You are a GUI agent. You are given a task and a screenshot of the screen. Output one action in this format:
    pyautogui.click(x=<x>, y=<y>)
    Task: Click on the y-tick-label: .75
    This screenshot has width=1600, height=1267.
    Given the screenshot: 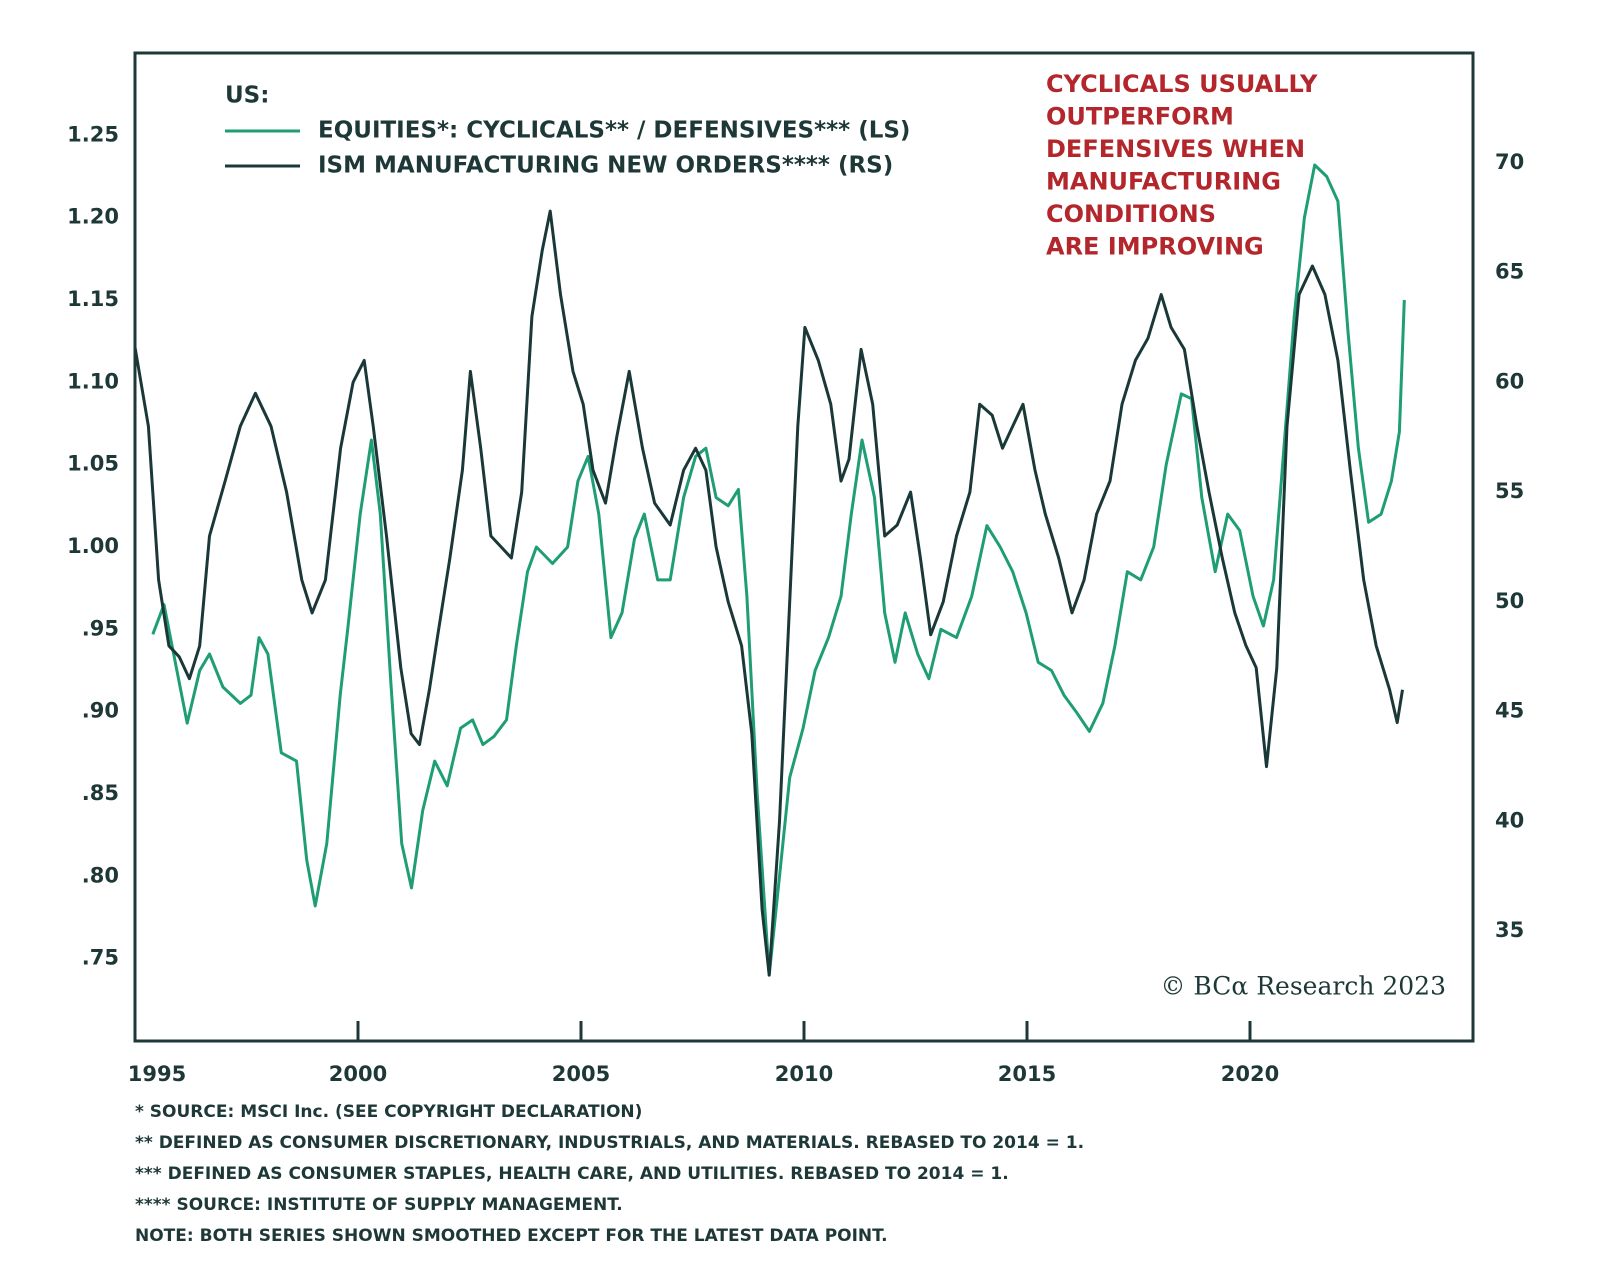 What is the action you would take?
    pyautogui.click(x=100, y=958)
    